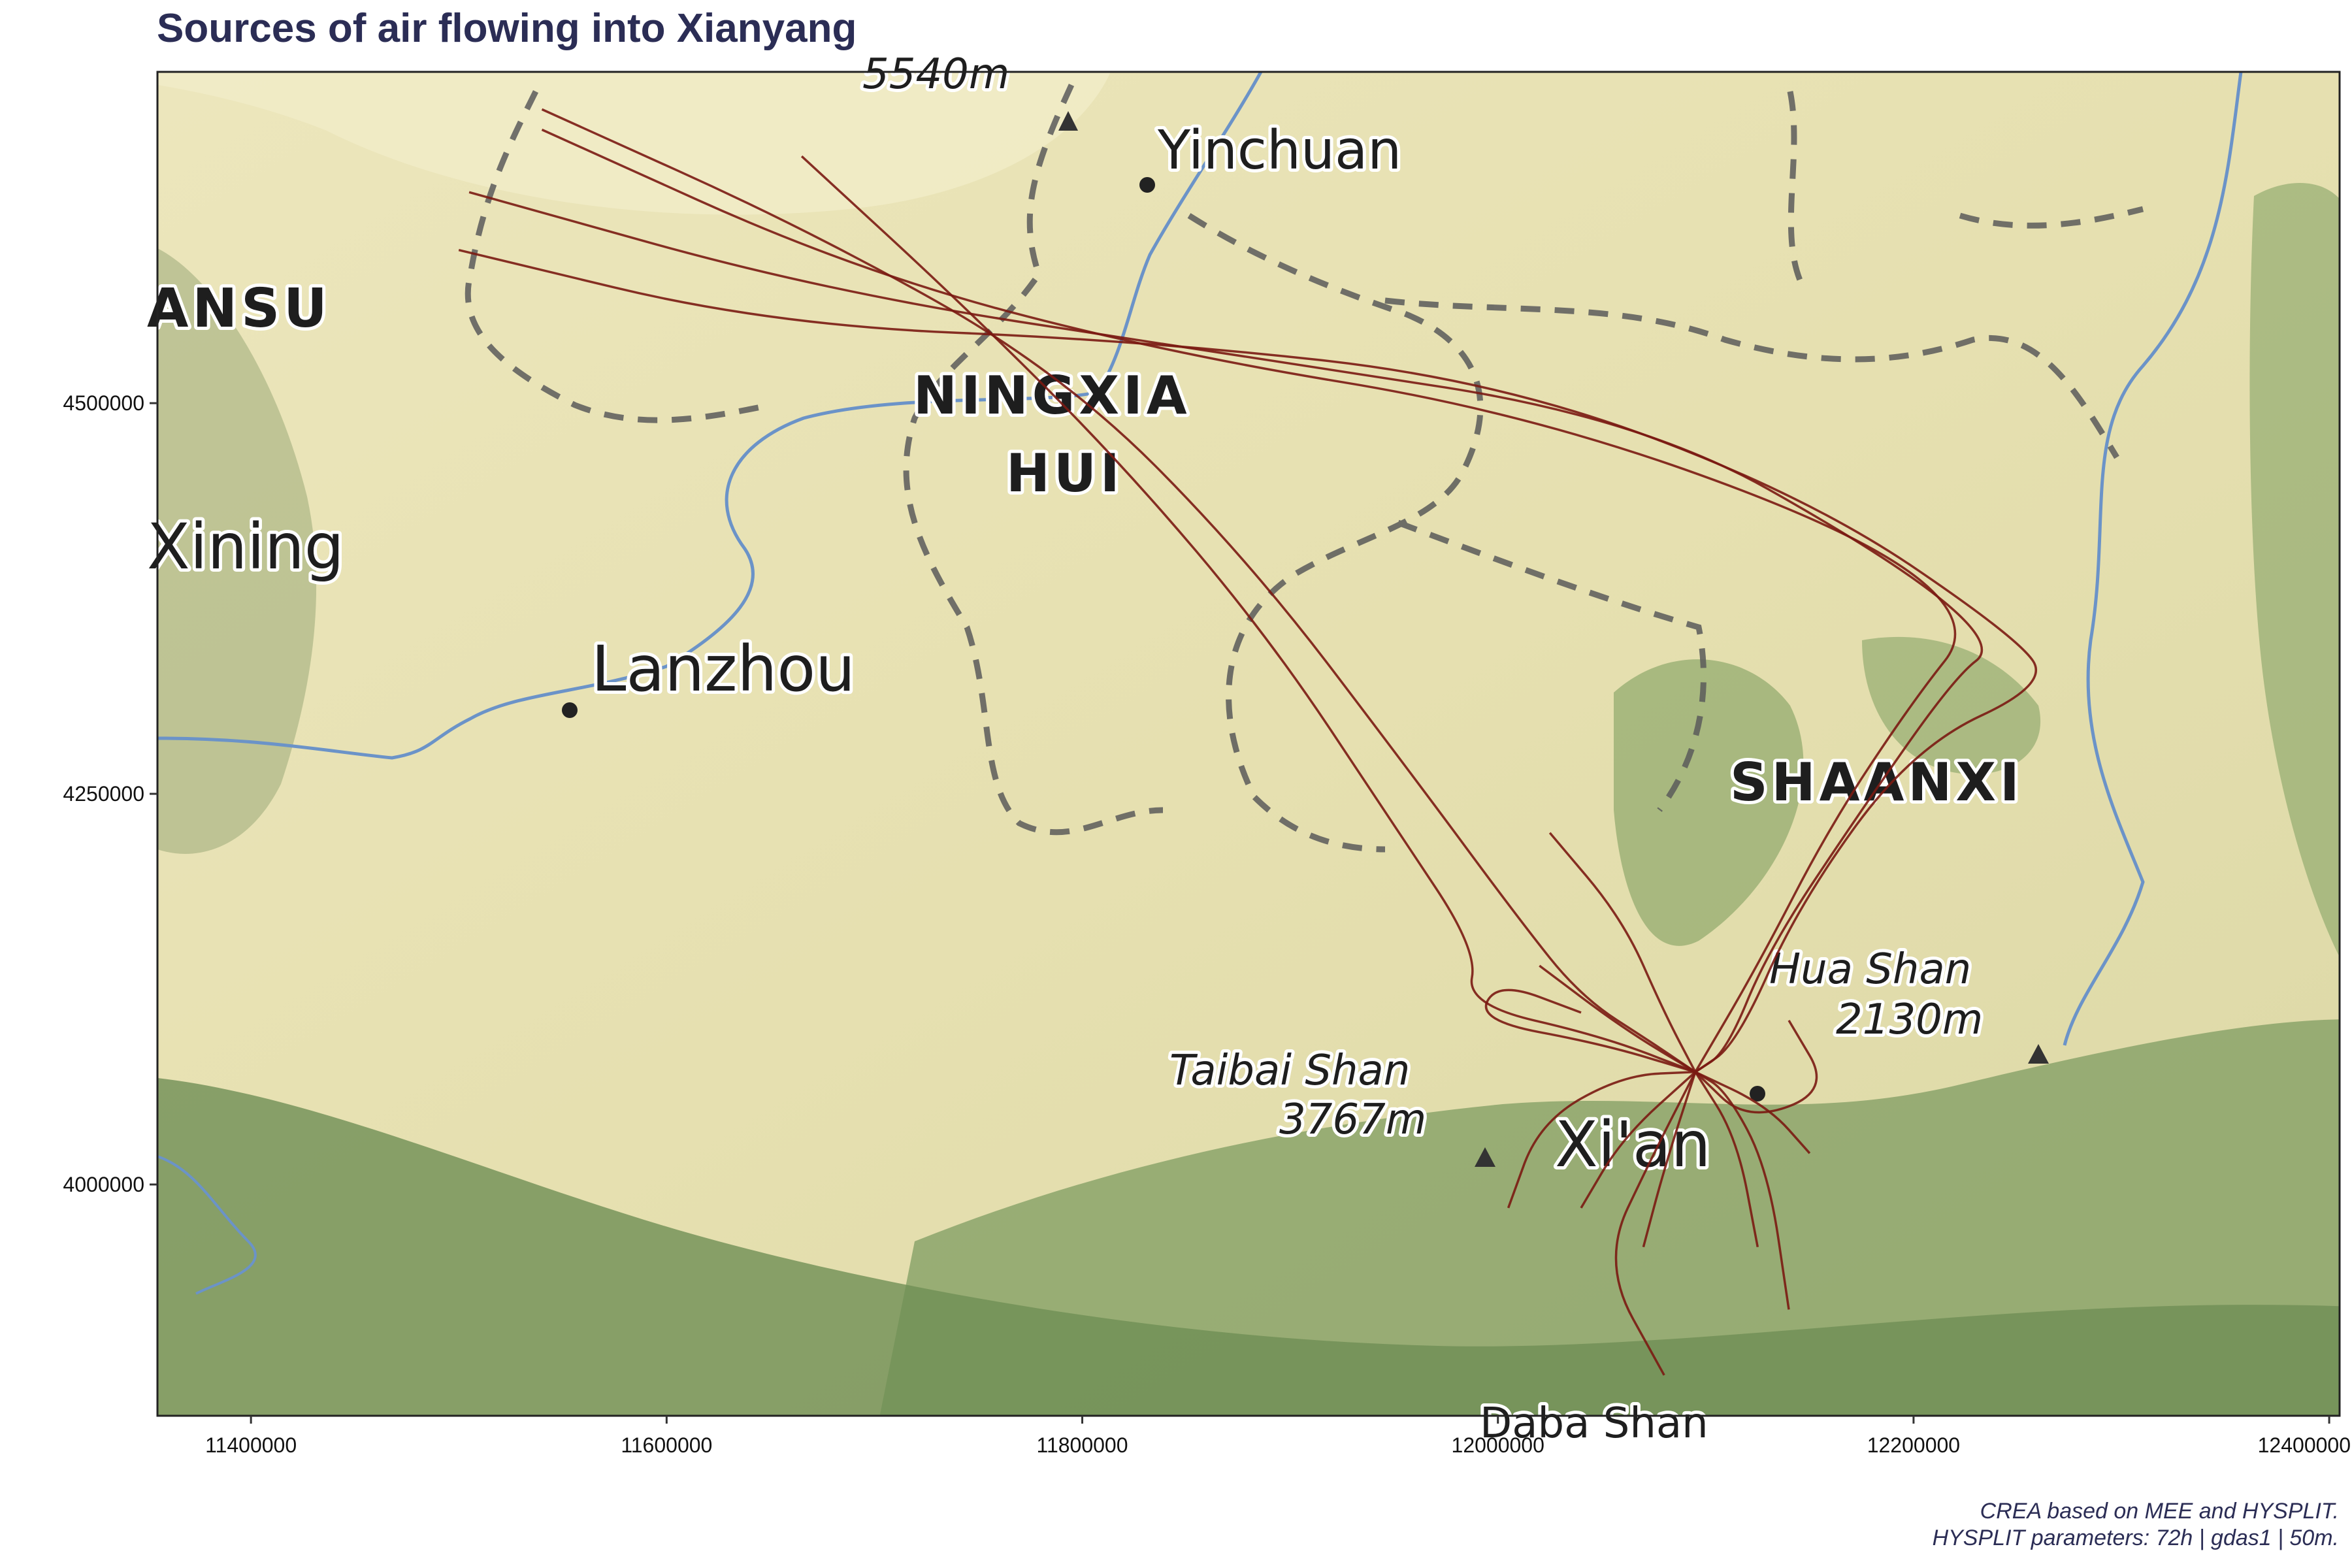 The width and height of the screenshot is (2352, 1568). I want to click on yellow-river-east, so click(2153, 559).